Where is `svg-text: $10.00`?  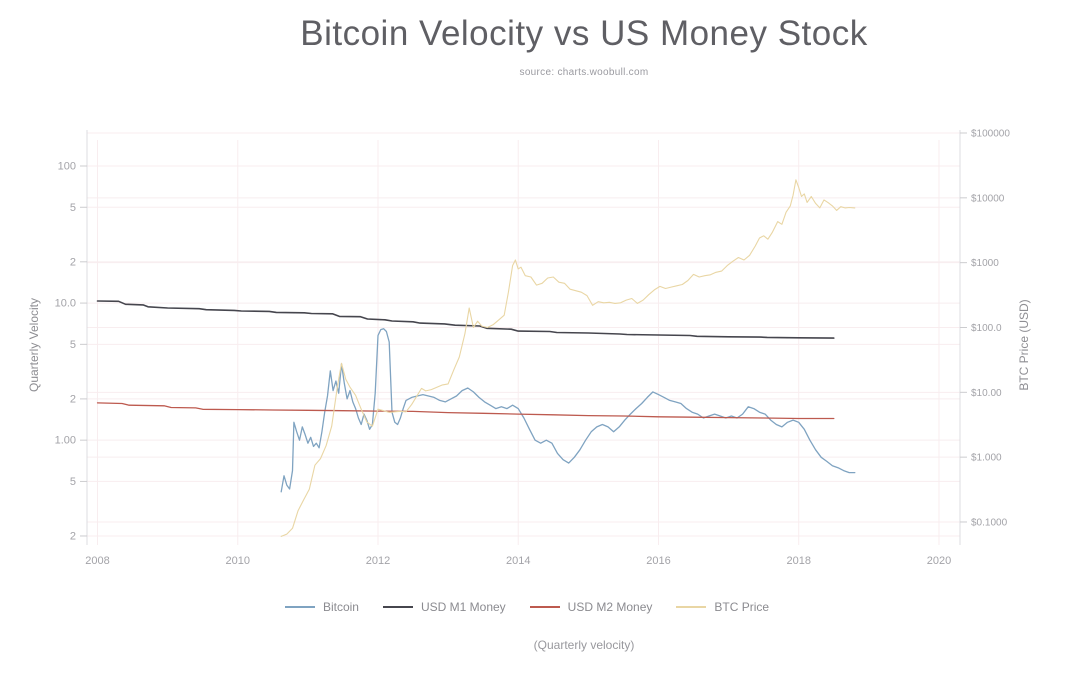 svg-text: $10.00 is located at coordinates (986, 393).